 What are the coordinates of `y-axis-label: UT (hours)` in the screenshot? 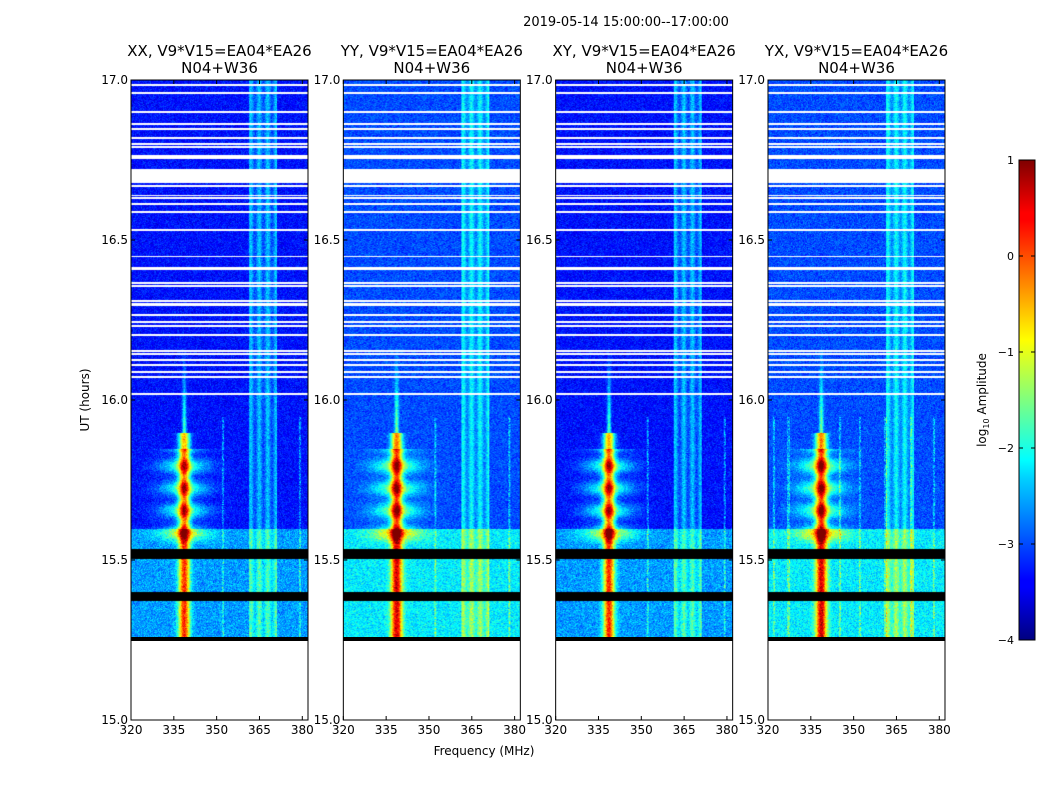 It's located at (85, 399).